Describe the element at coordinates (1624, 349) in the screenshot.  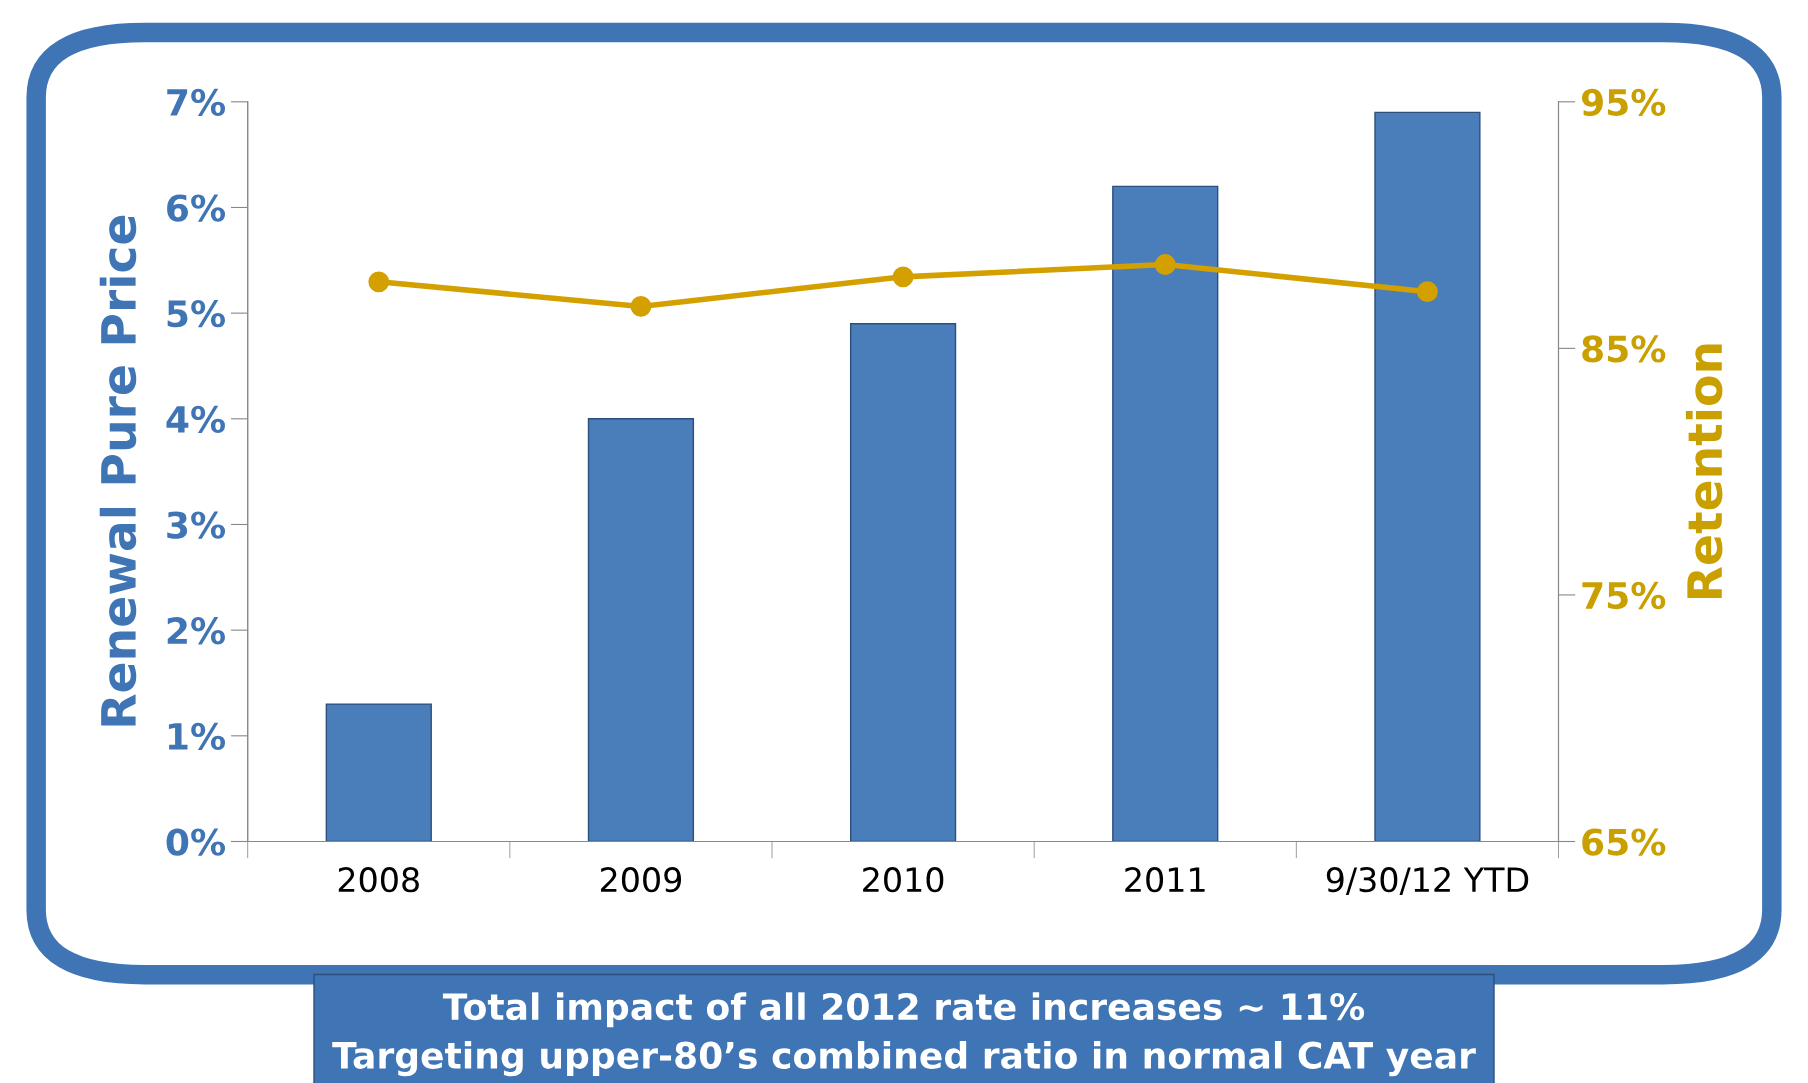
I see `y2-tick-label: 85%` at that location.